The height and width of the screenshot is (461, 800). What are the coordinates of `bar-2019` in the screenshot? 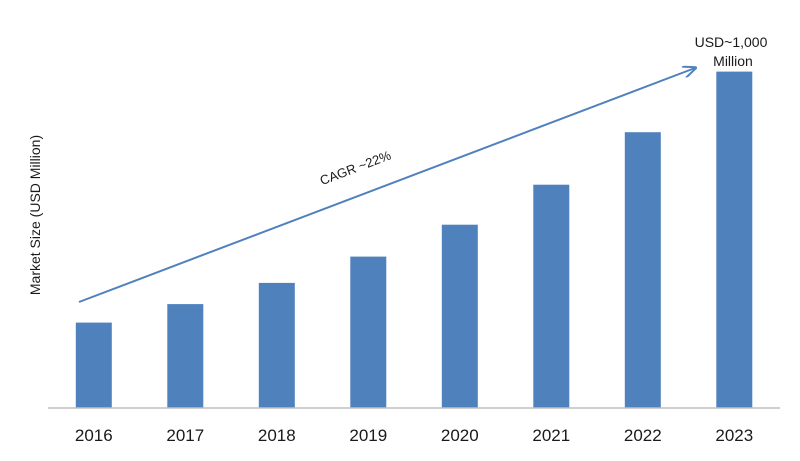 It's located at (368, 332).